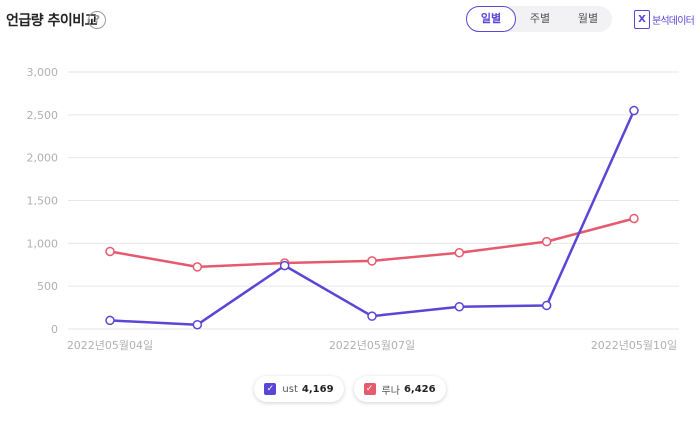 This screenshot has height=431, width=700. What do you see at coordinates (642, 19) in the screenshot?
I see `excel-icon: X` at bounding box center [642, 19].